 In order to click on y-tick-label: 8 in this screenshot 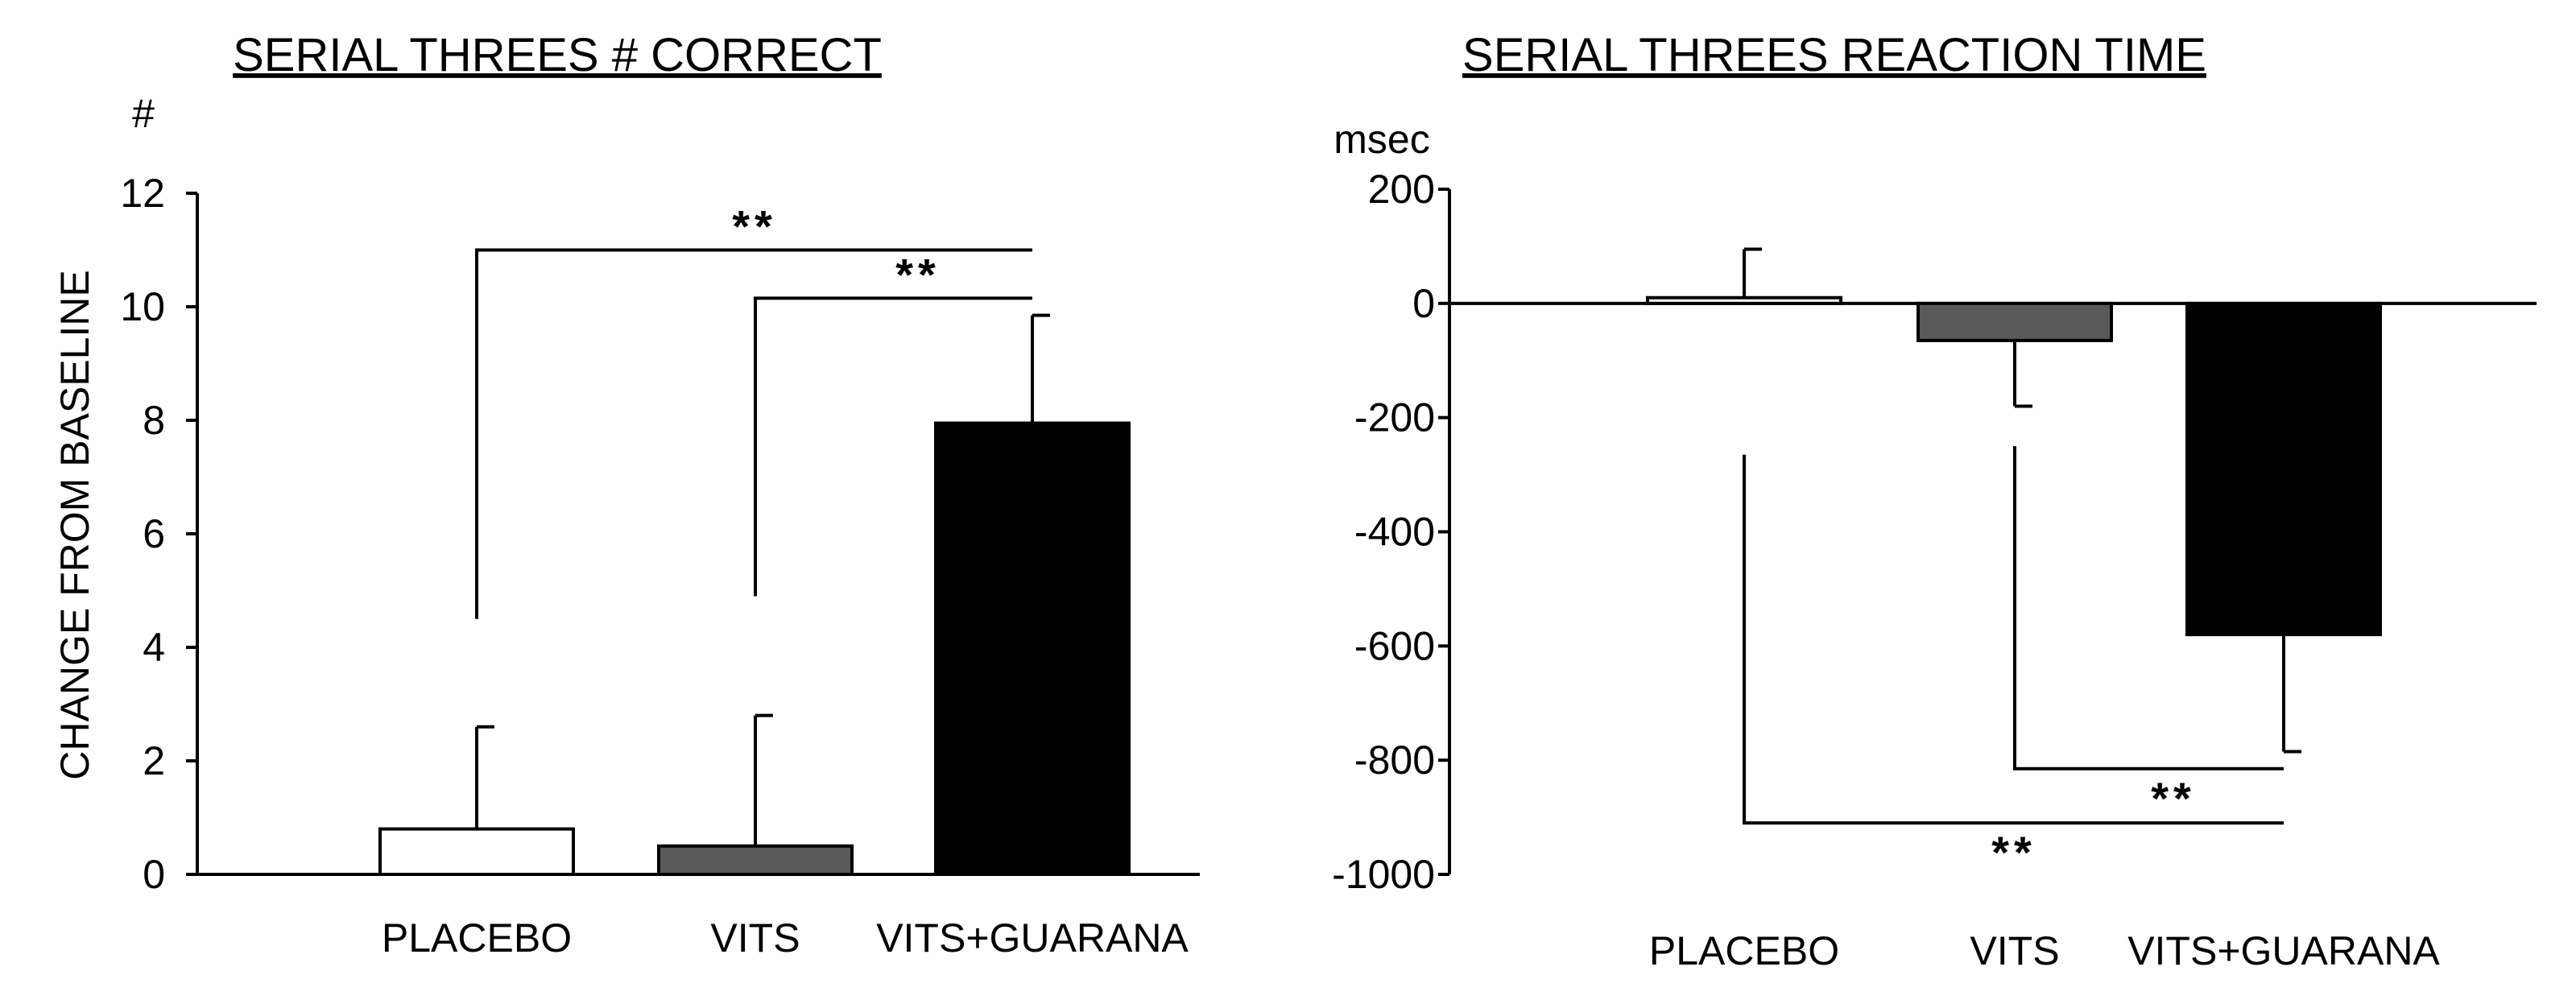, I will do `click(154, 420)`.